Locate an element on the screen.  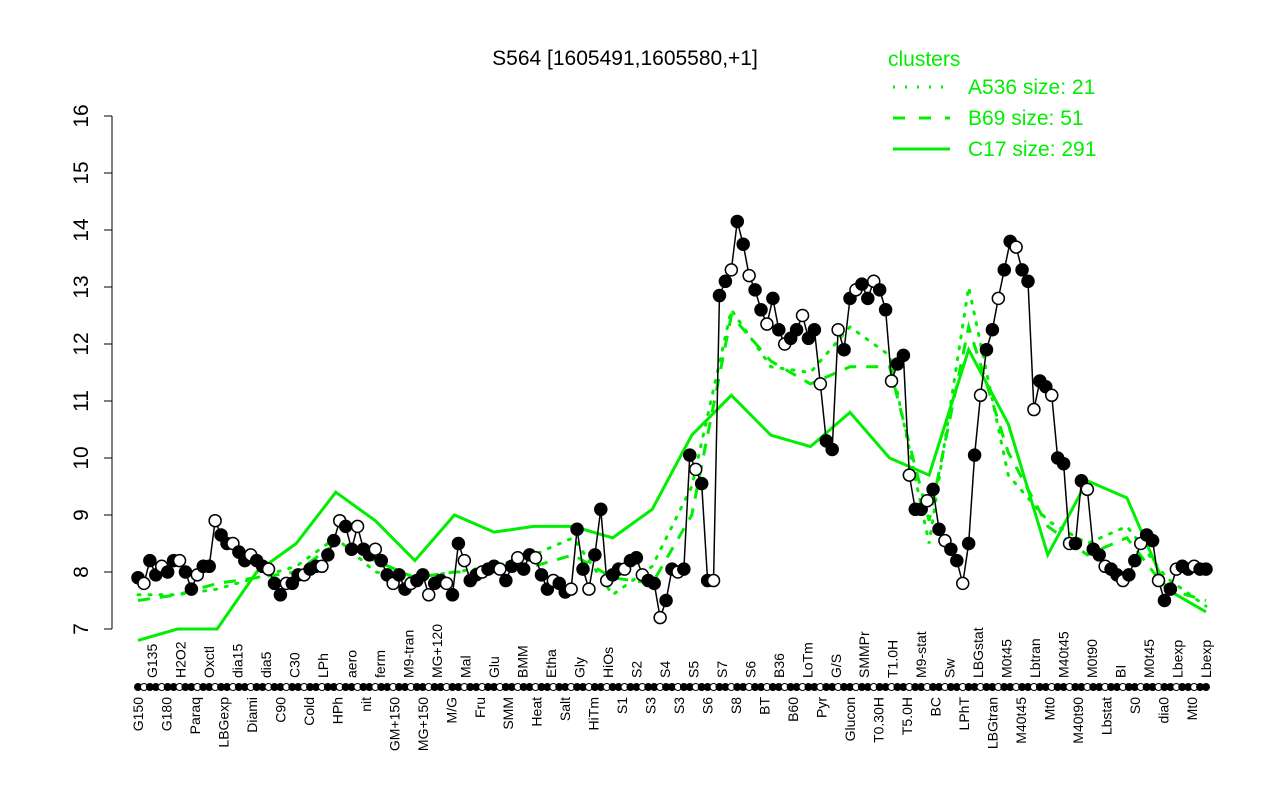
x-tick-label: M9-tran is located at coordinates (409, 654).